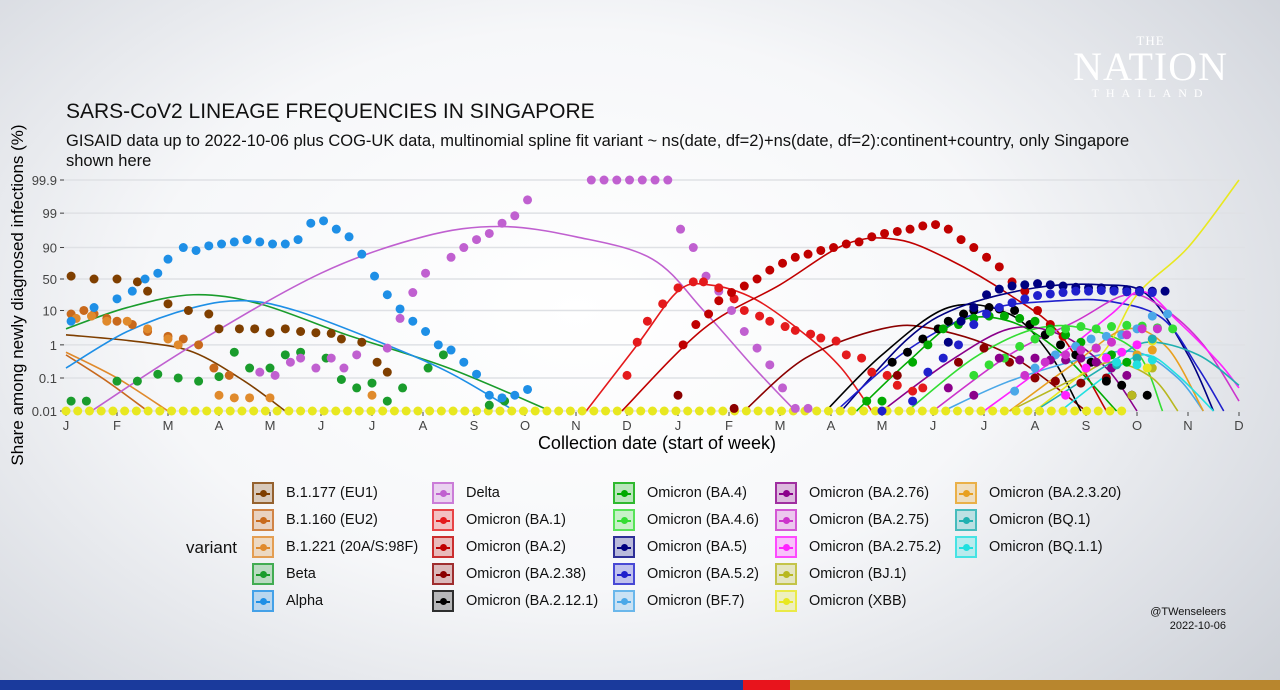  I want to click on legend-label: Omicron (BA.1), so click(516, 520).